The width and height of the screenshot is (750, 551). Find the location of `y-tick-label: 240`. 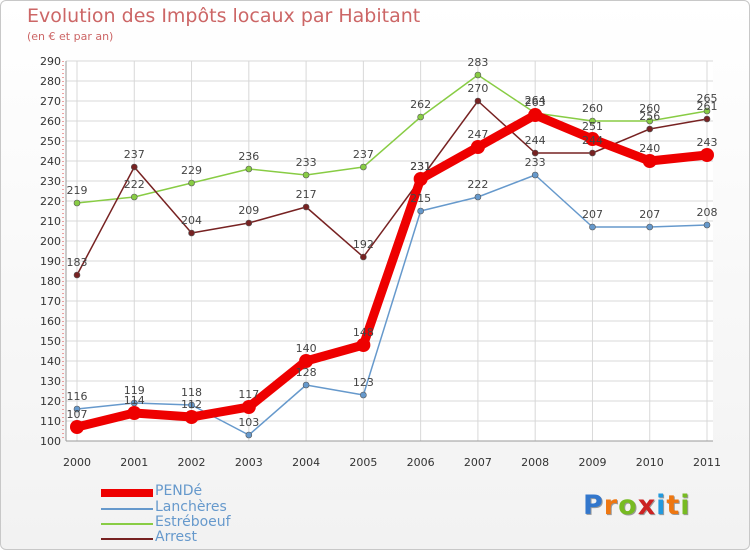

y-tick-label: 240 is located at coordinates (50, 161).